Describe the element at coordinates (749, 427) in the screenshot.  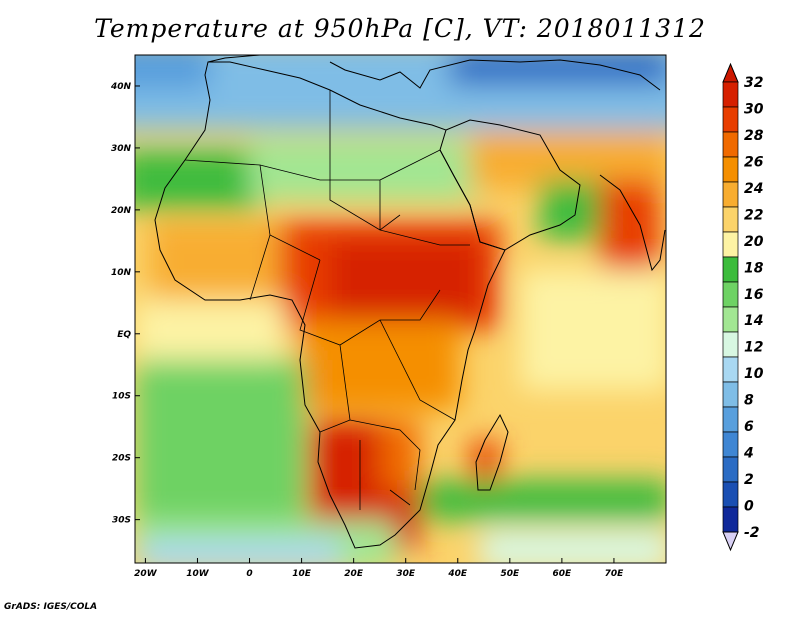
I see `colorbar-label: 6` at that location.